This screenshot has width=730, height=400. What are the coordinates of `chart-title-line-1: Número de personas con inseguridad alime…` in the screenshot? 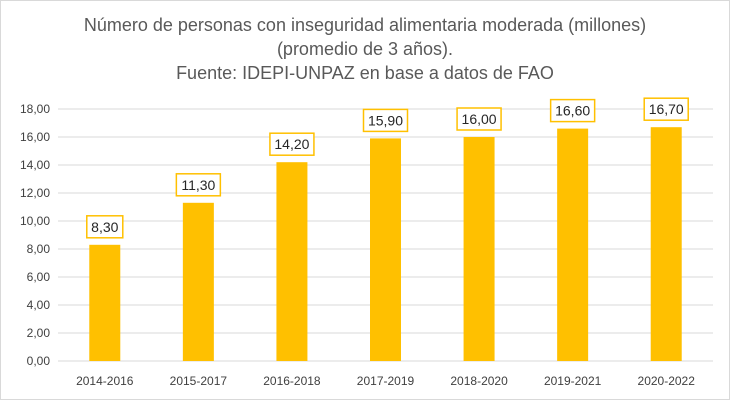 It's located at (365, 25).